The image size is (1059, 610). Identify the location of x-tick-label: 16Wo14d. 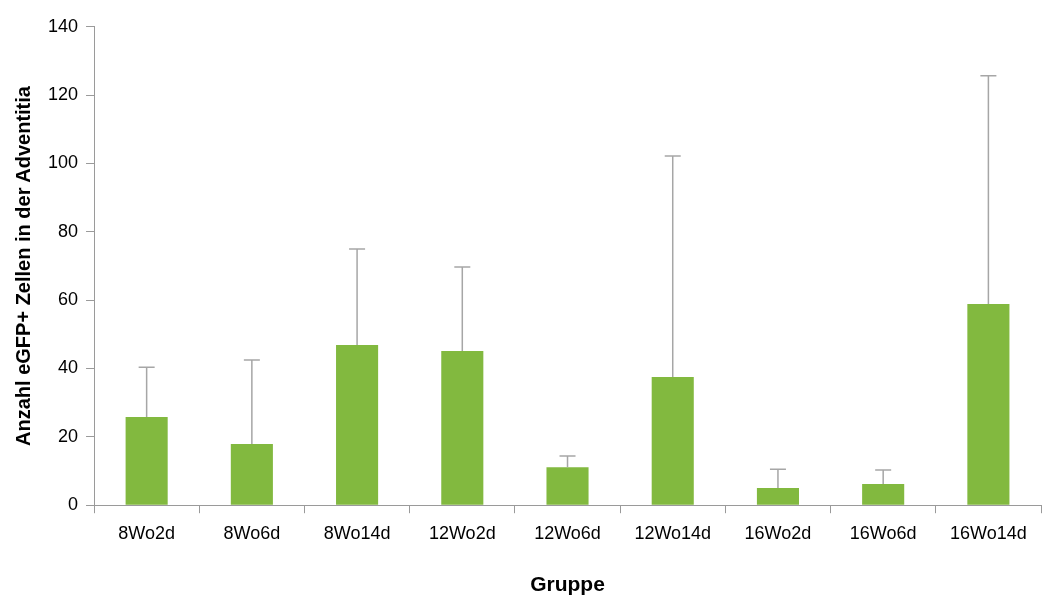
(988, 532).